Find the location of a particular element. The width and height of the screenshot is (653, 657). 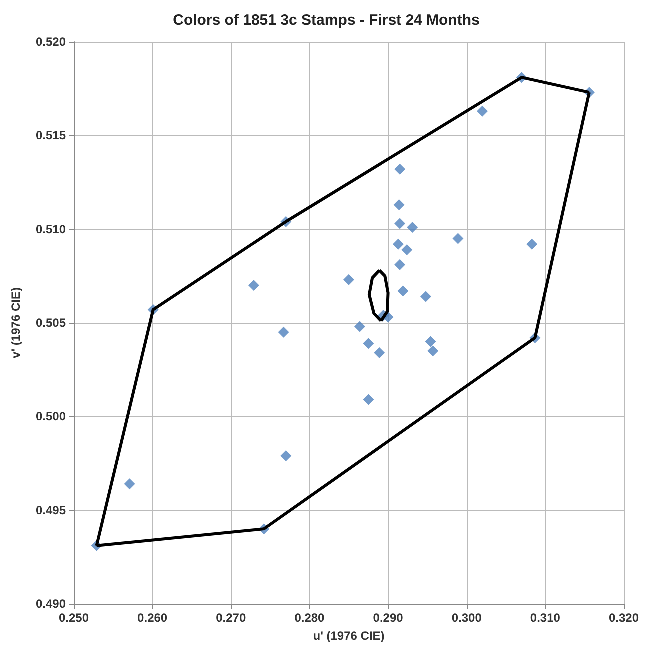

x-tick-label: 0.300 is located at coordinates (467, 618).